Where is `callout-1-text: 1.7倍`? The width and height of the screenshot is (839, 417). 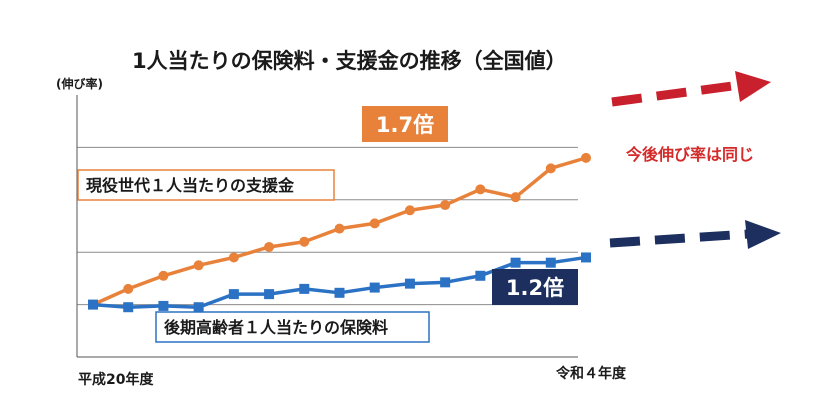
callout-1-text: 1.7倍 is located at coordinates (405, 125).